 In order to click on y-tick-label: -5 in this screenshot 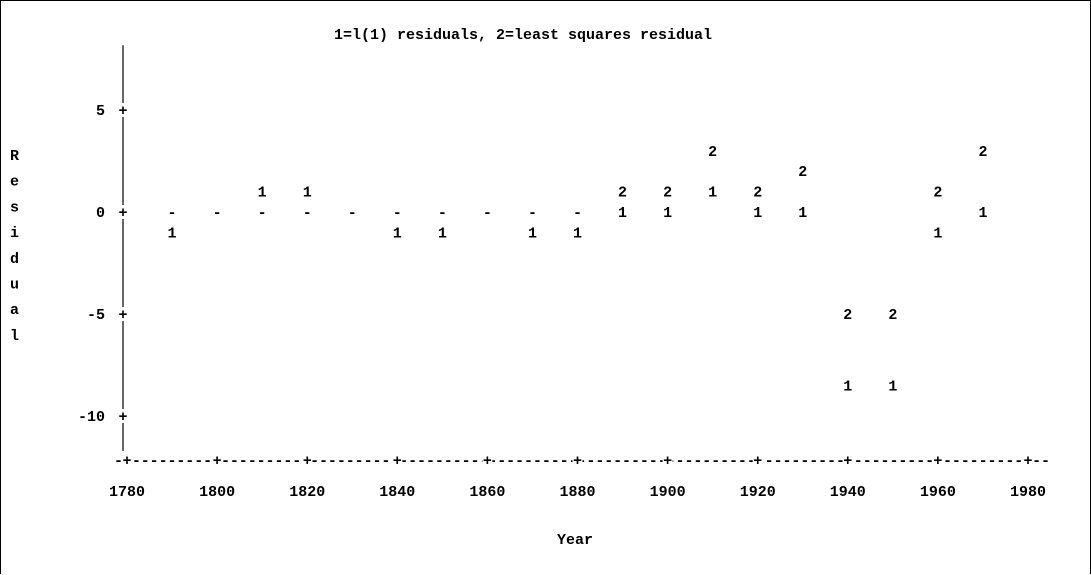, I will do `click(96, 315)`.